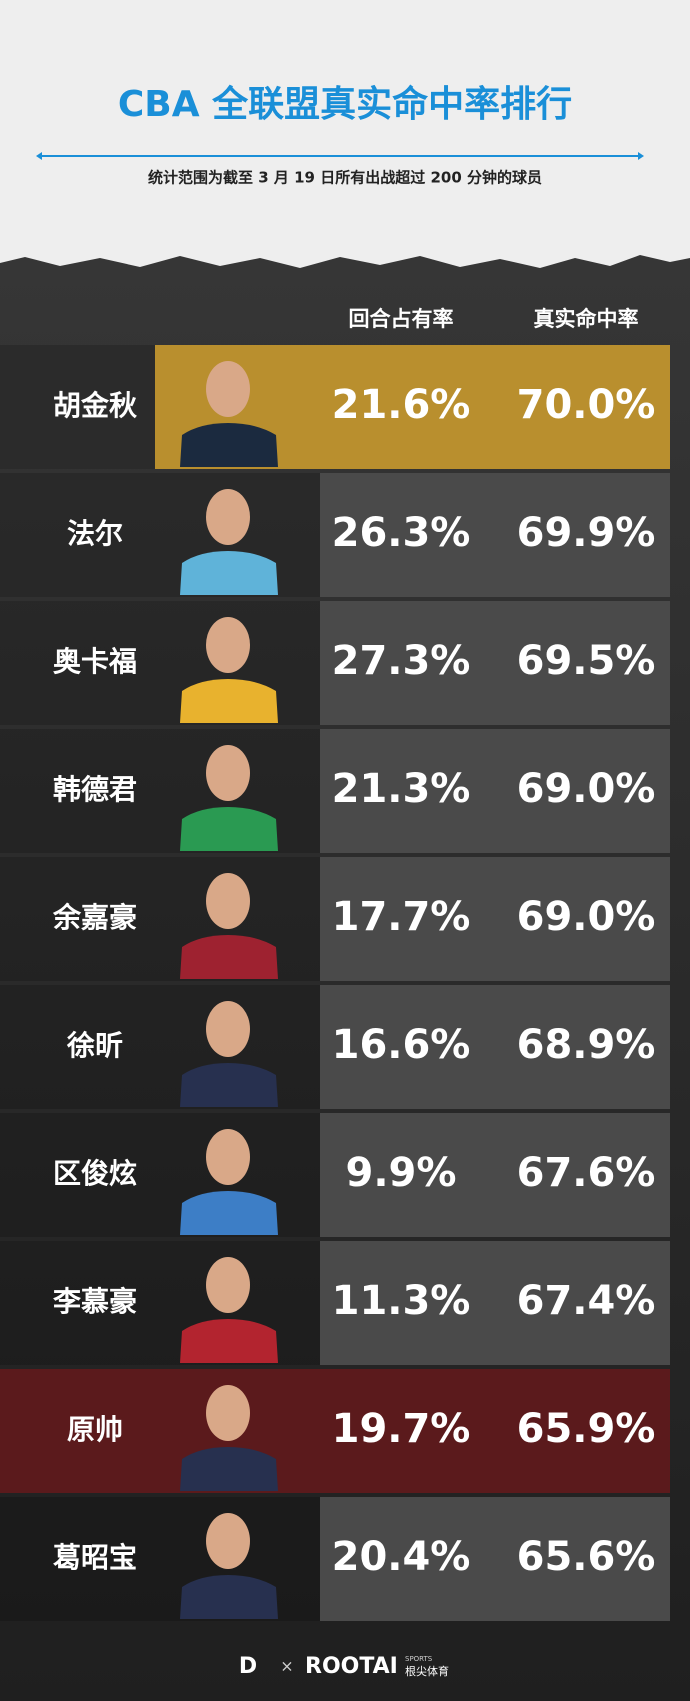  What do you see at coordinates (95, 789) in the screenshot?
I see `player-name: 韩德君` at bounding box center [95, 789].